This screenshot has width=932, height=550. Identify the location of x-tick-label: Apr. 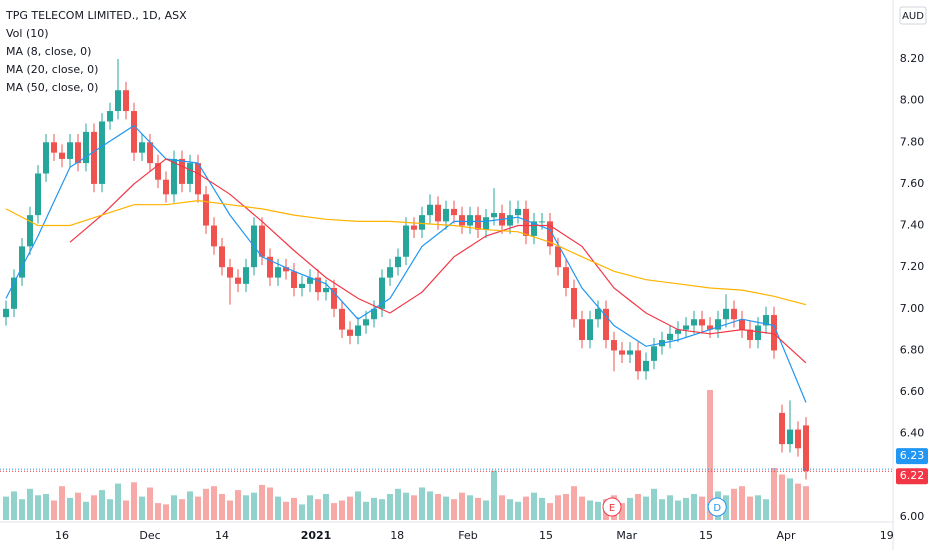
(786, 535).